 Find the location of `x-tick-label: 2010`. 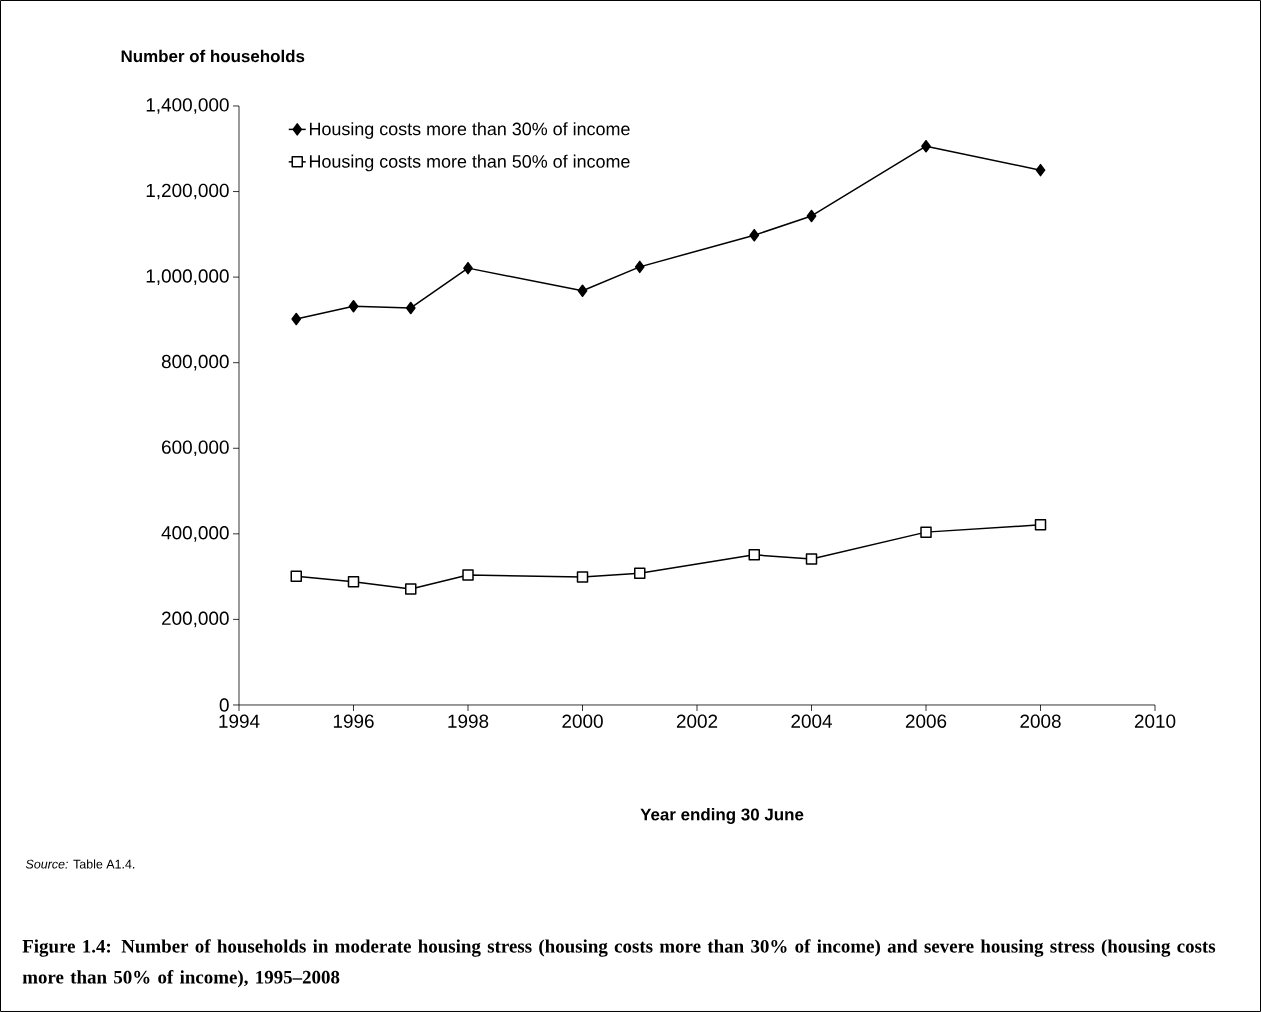

x-tick-label: 2010 is located at coordinates (1155, 721).